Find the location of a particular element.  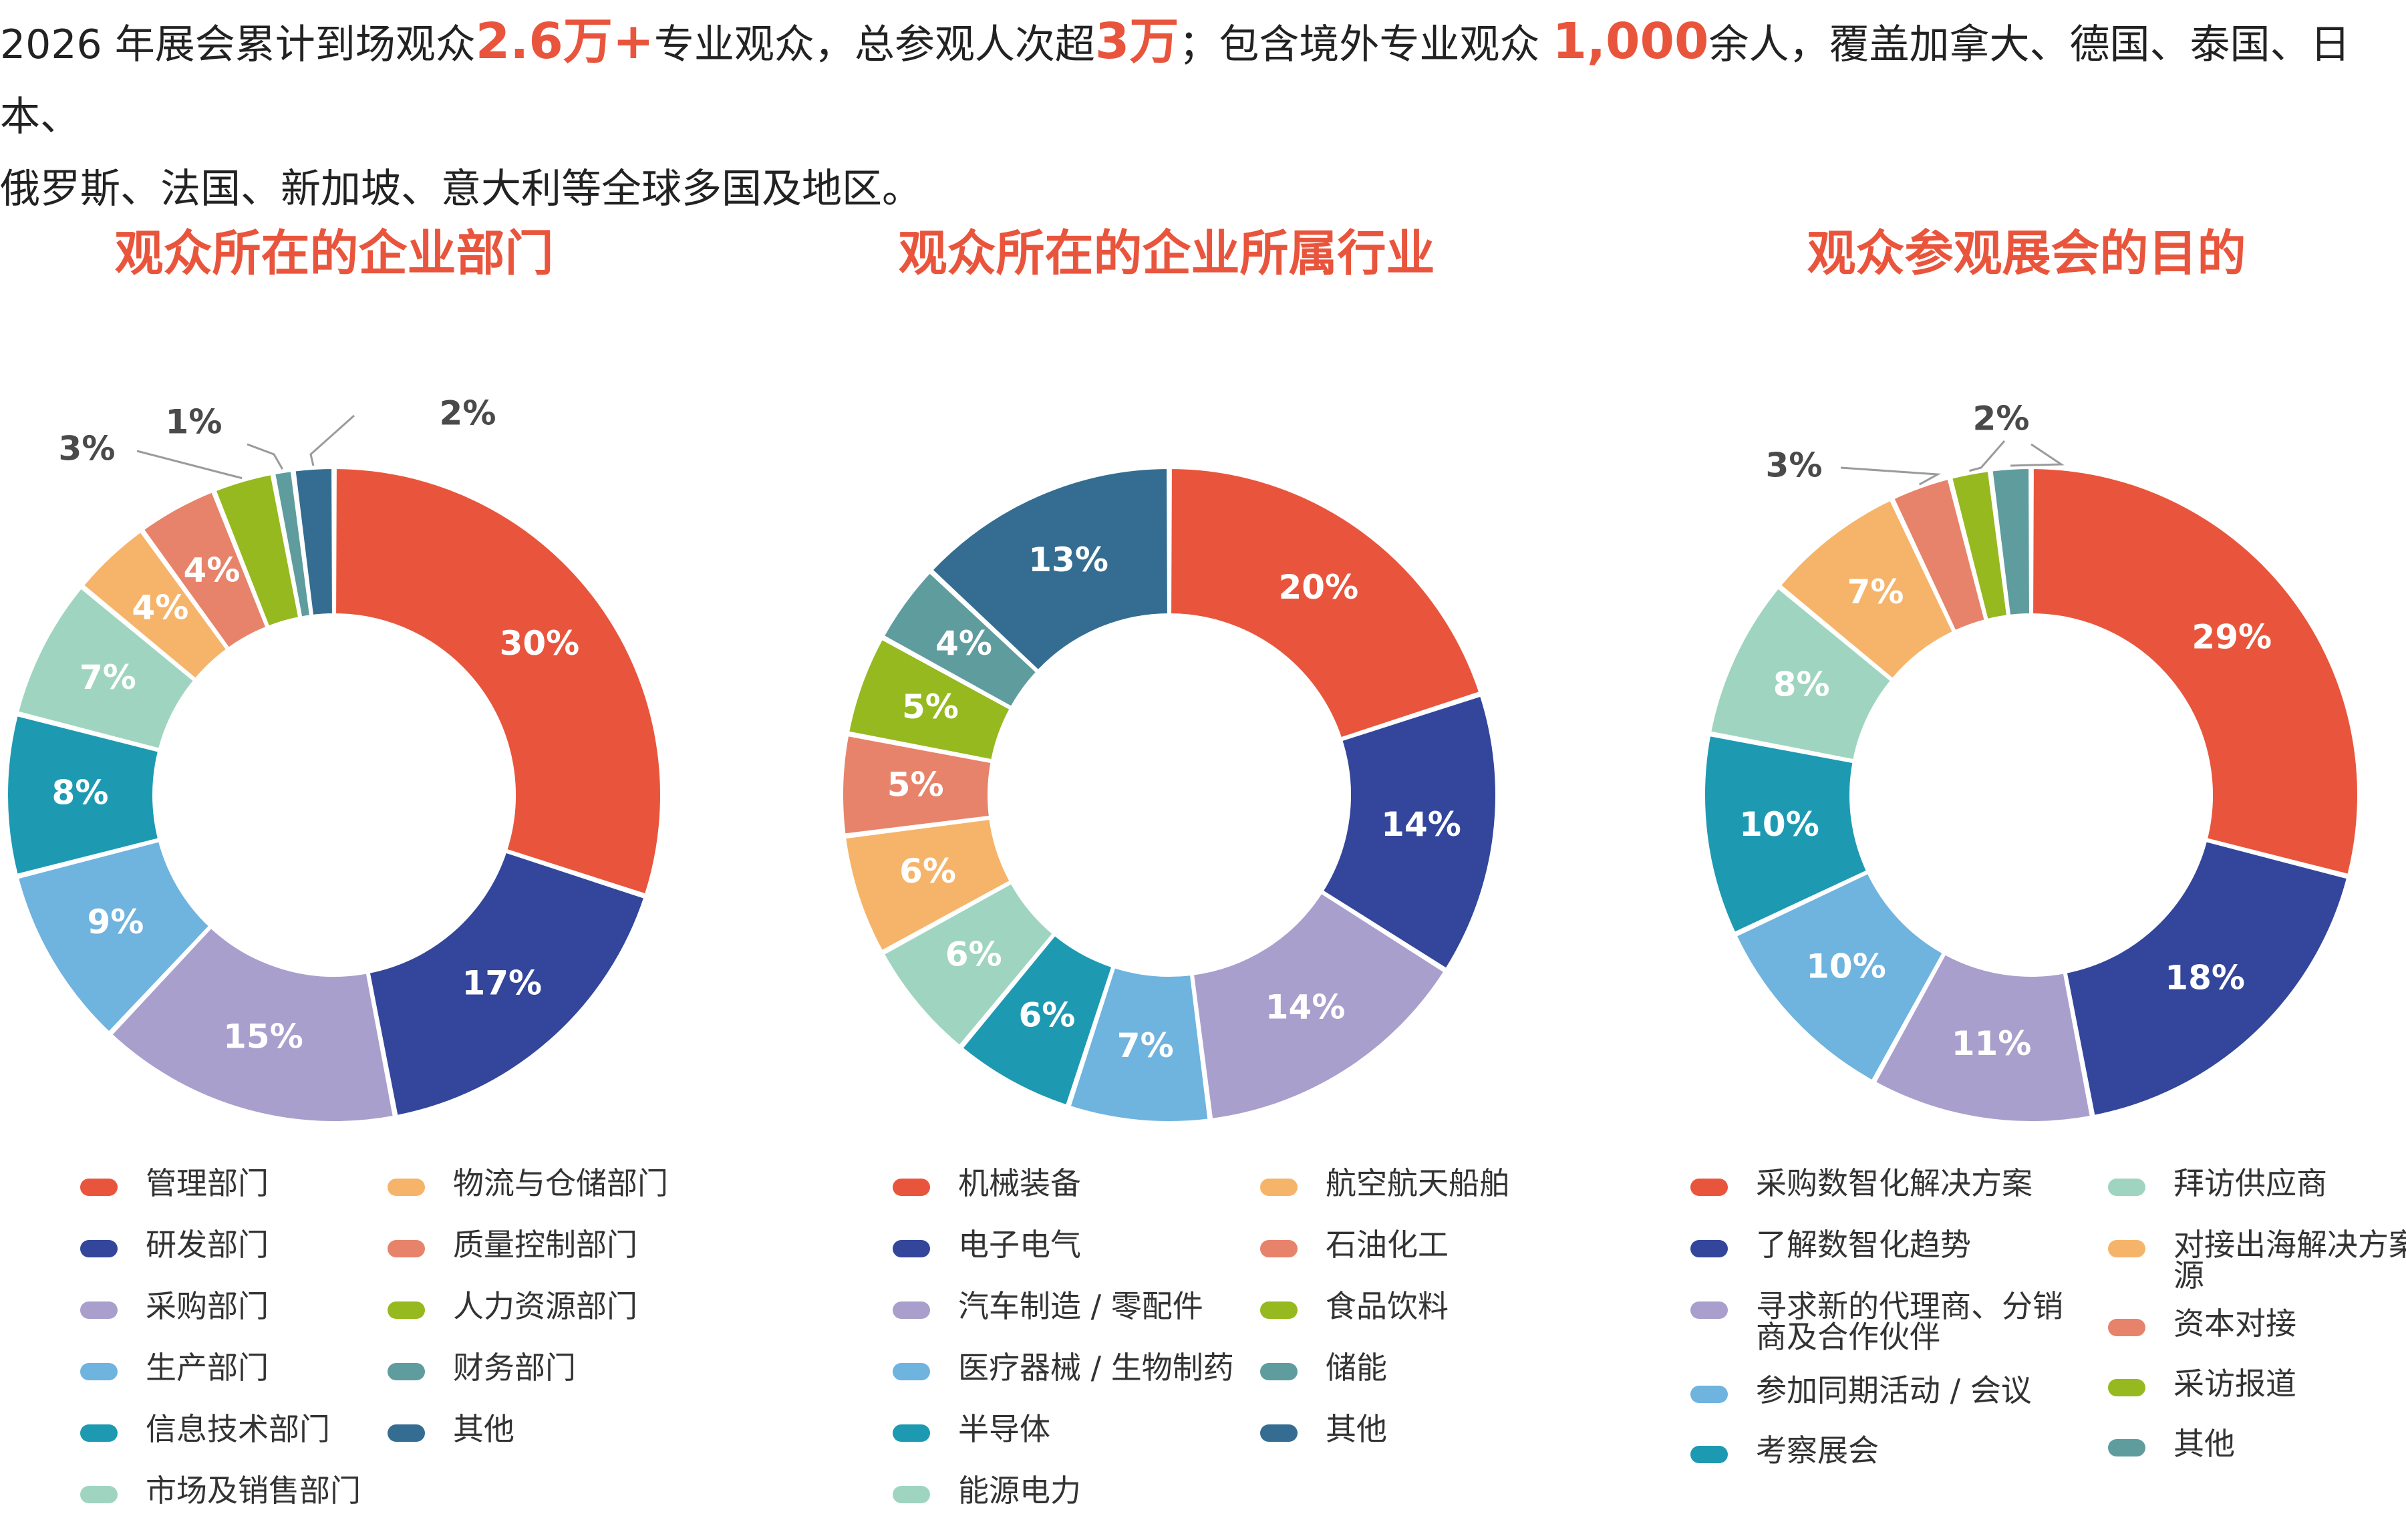

legend-label: 食品饮料 is located at coordinates (1388, 1306).